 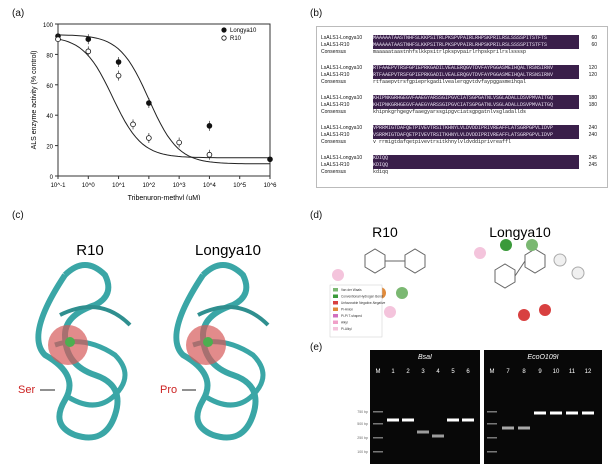 I want to click on ligand-longya10, so click(x=520, y=268).